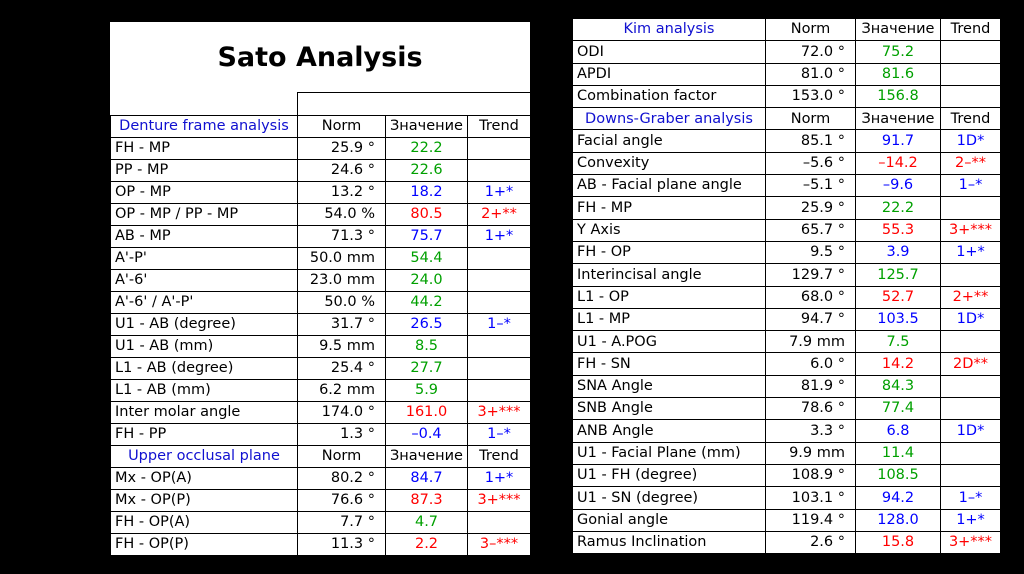 This screenshot has width=1024, height=574. Describe the element at coordinates (786, 119) in the screenshot. I see `header-row: Downs-Graber analysis Norm Значение Trend` at that location.